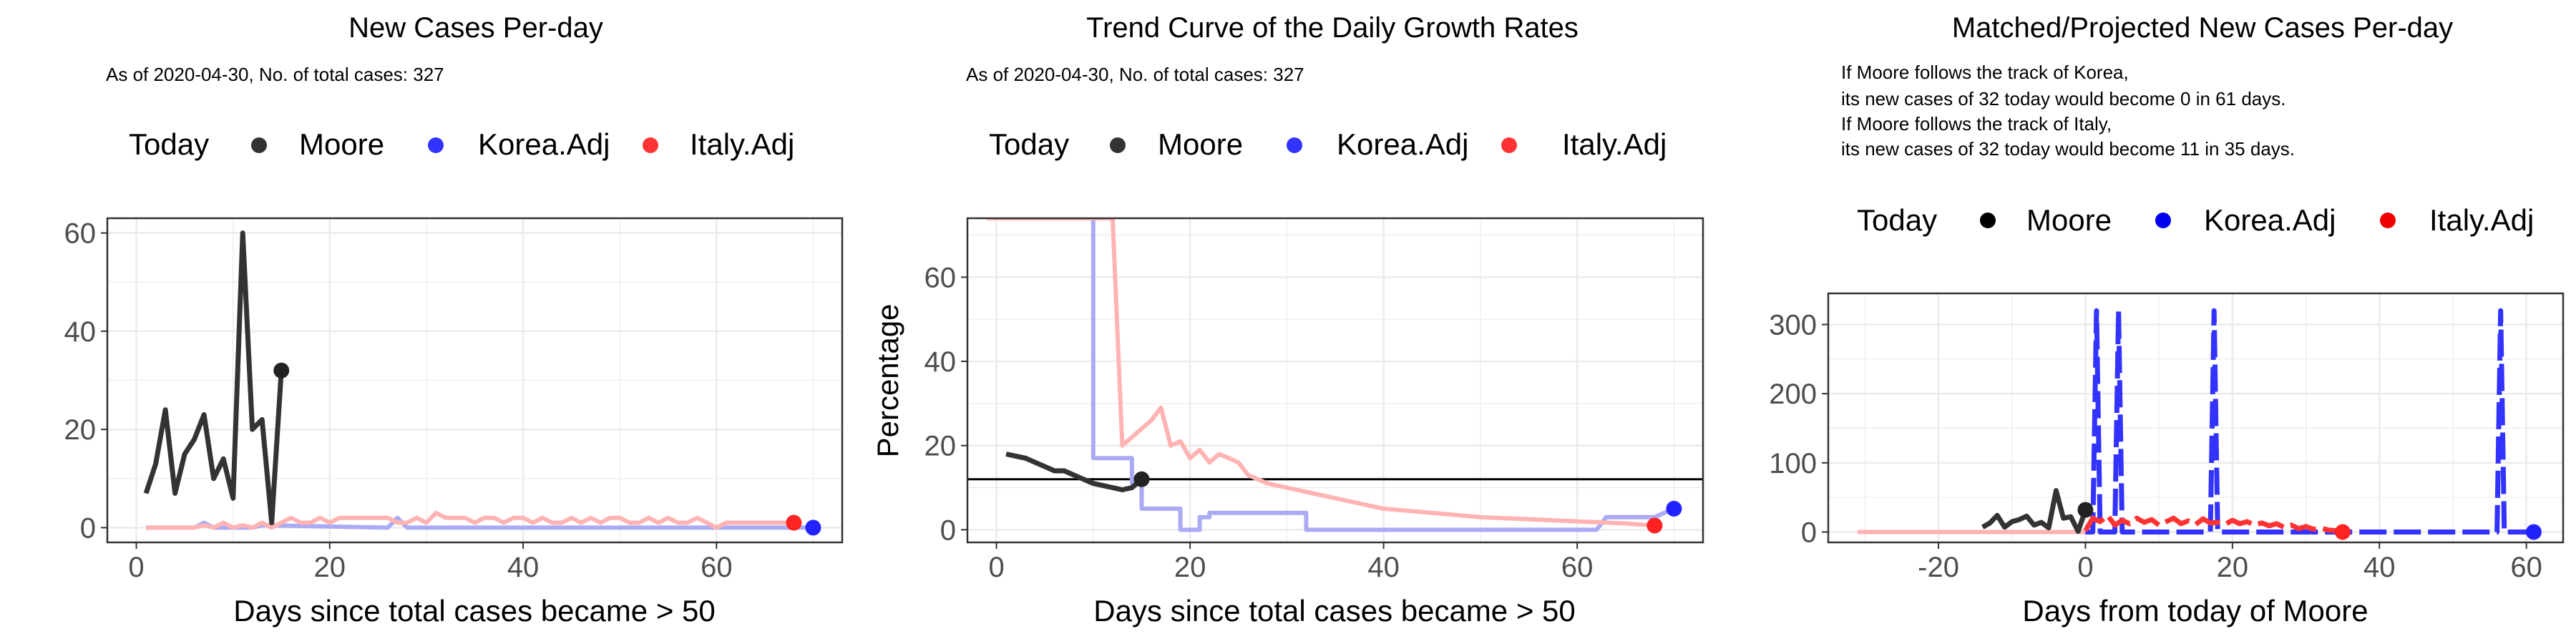 The height and width of the screenshot is (644, 2576). Describe the element at coordinates (1793, 463) in the screenshot. I see `y-tick-label: 100` at that location.